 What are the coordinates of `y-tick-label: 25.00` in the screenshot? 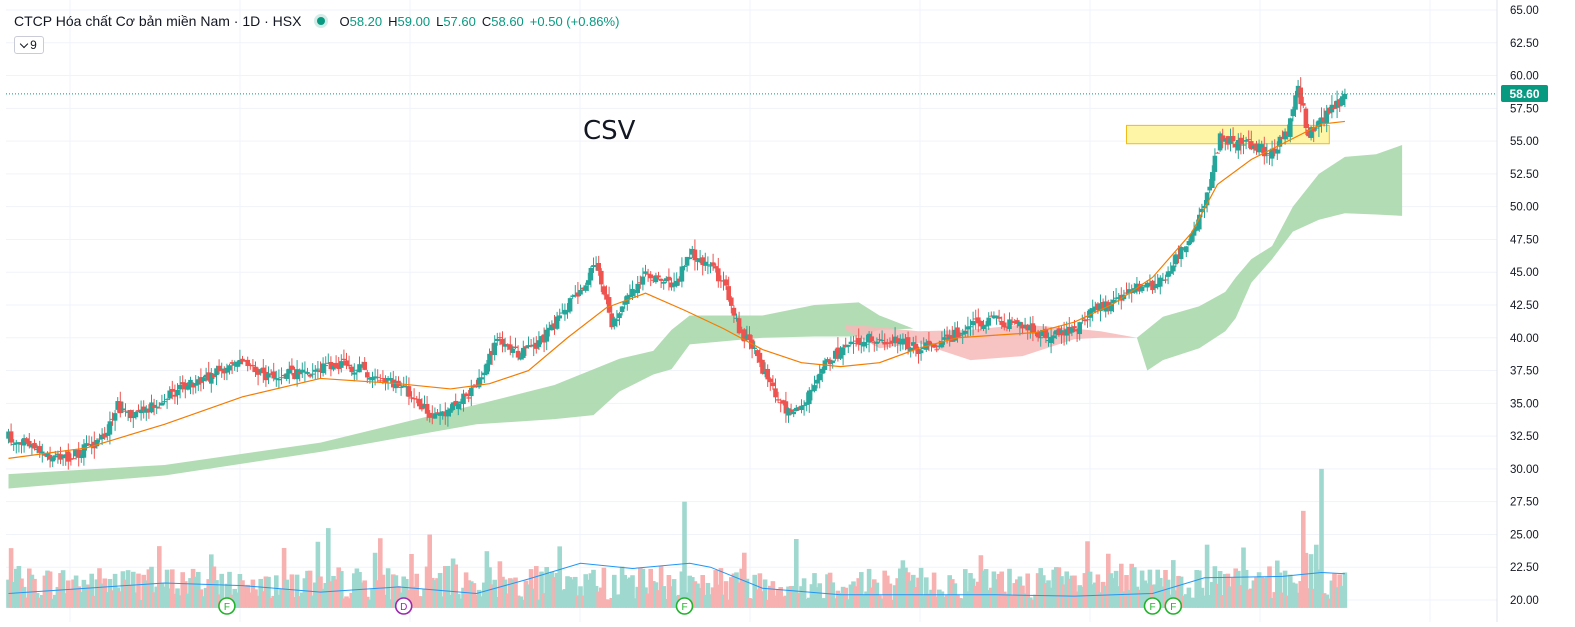 It's located at (1524, 535).